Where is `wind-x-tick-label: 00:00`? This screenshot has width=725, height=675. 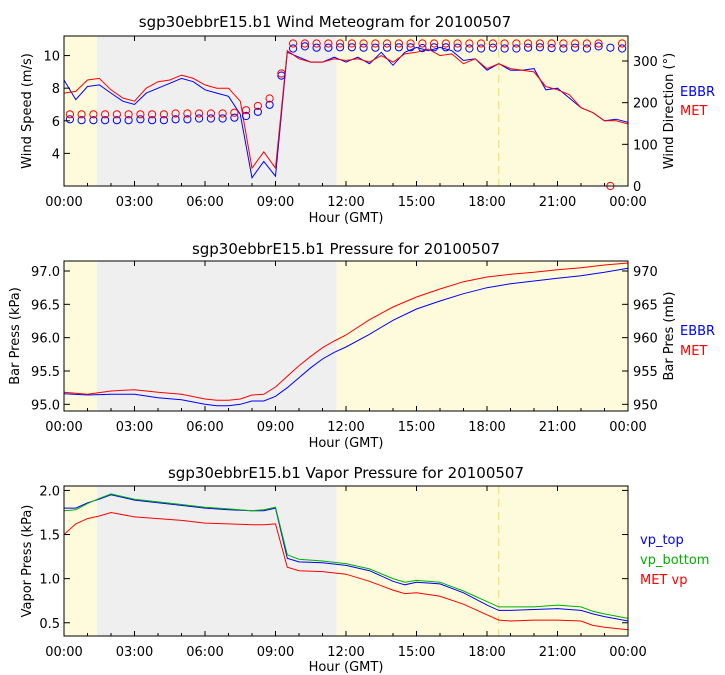
wind-x-tick-label: 00:00 is located at coordinates (63, 202).